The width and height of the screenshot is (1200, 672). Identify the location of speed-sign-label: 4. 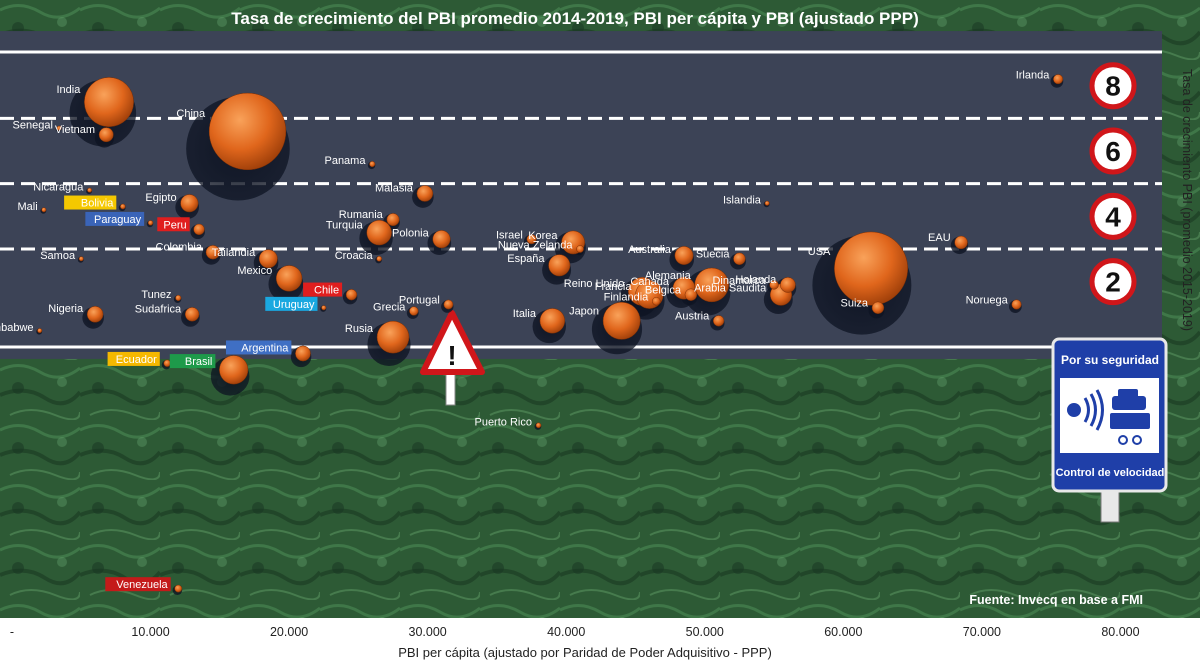
(1113, 216).